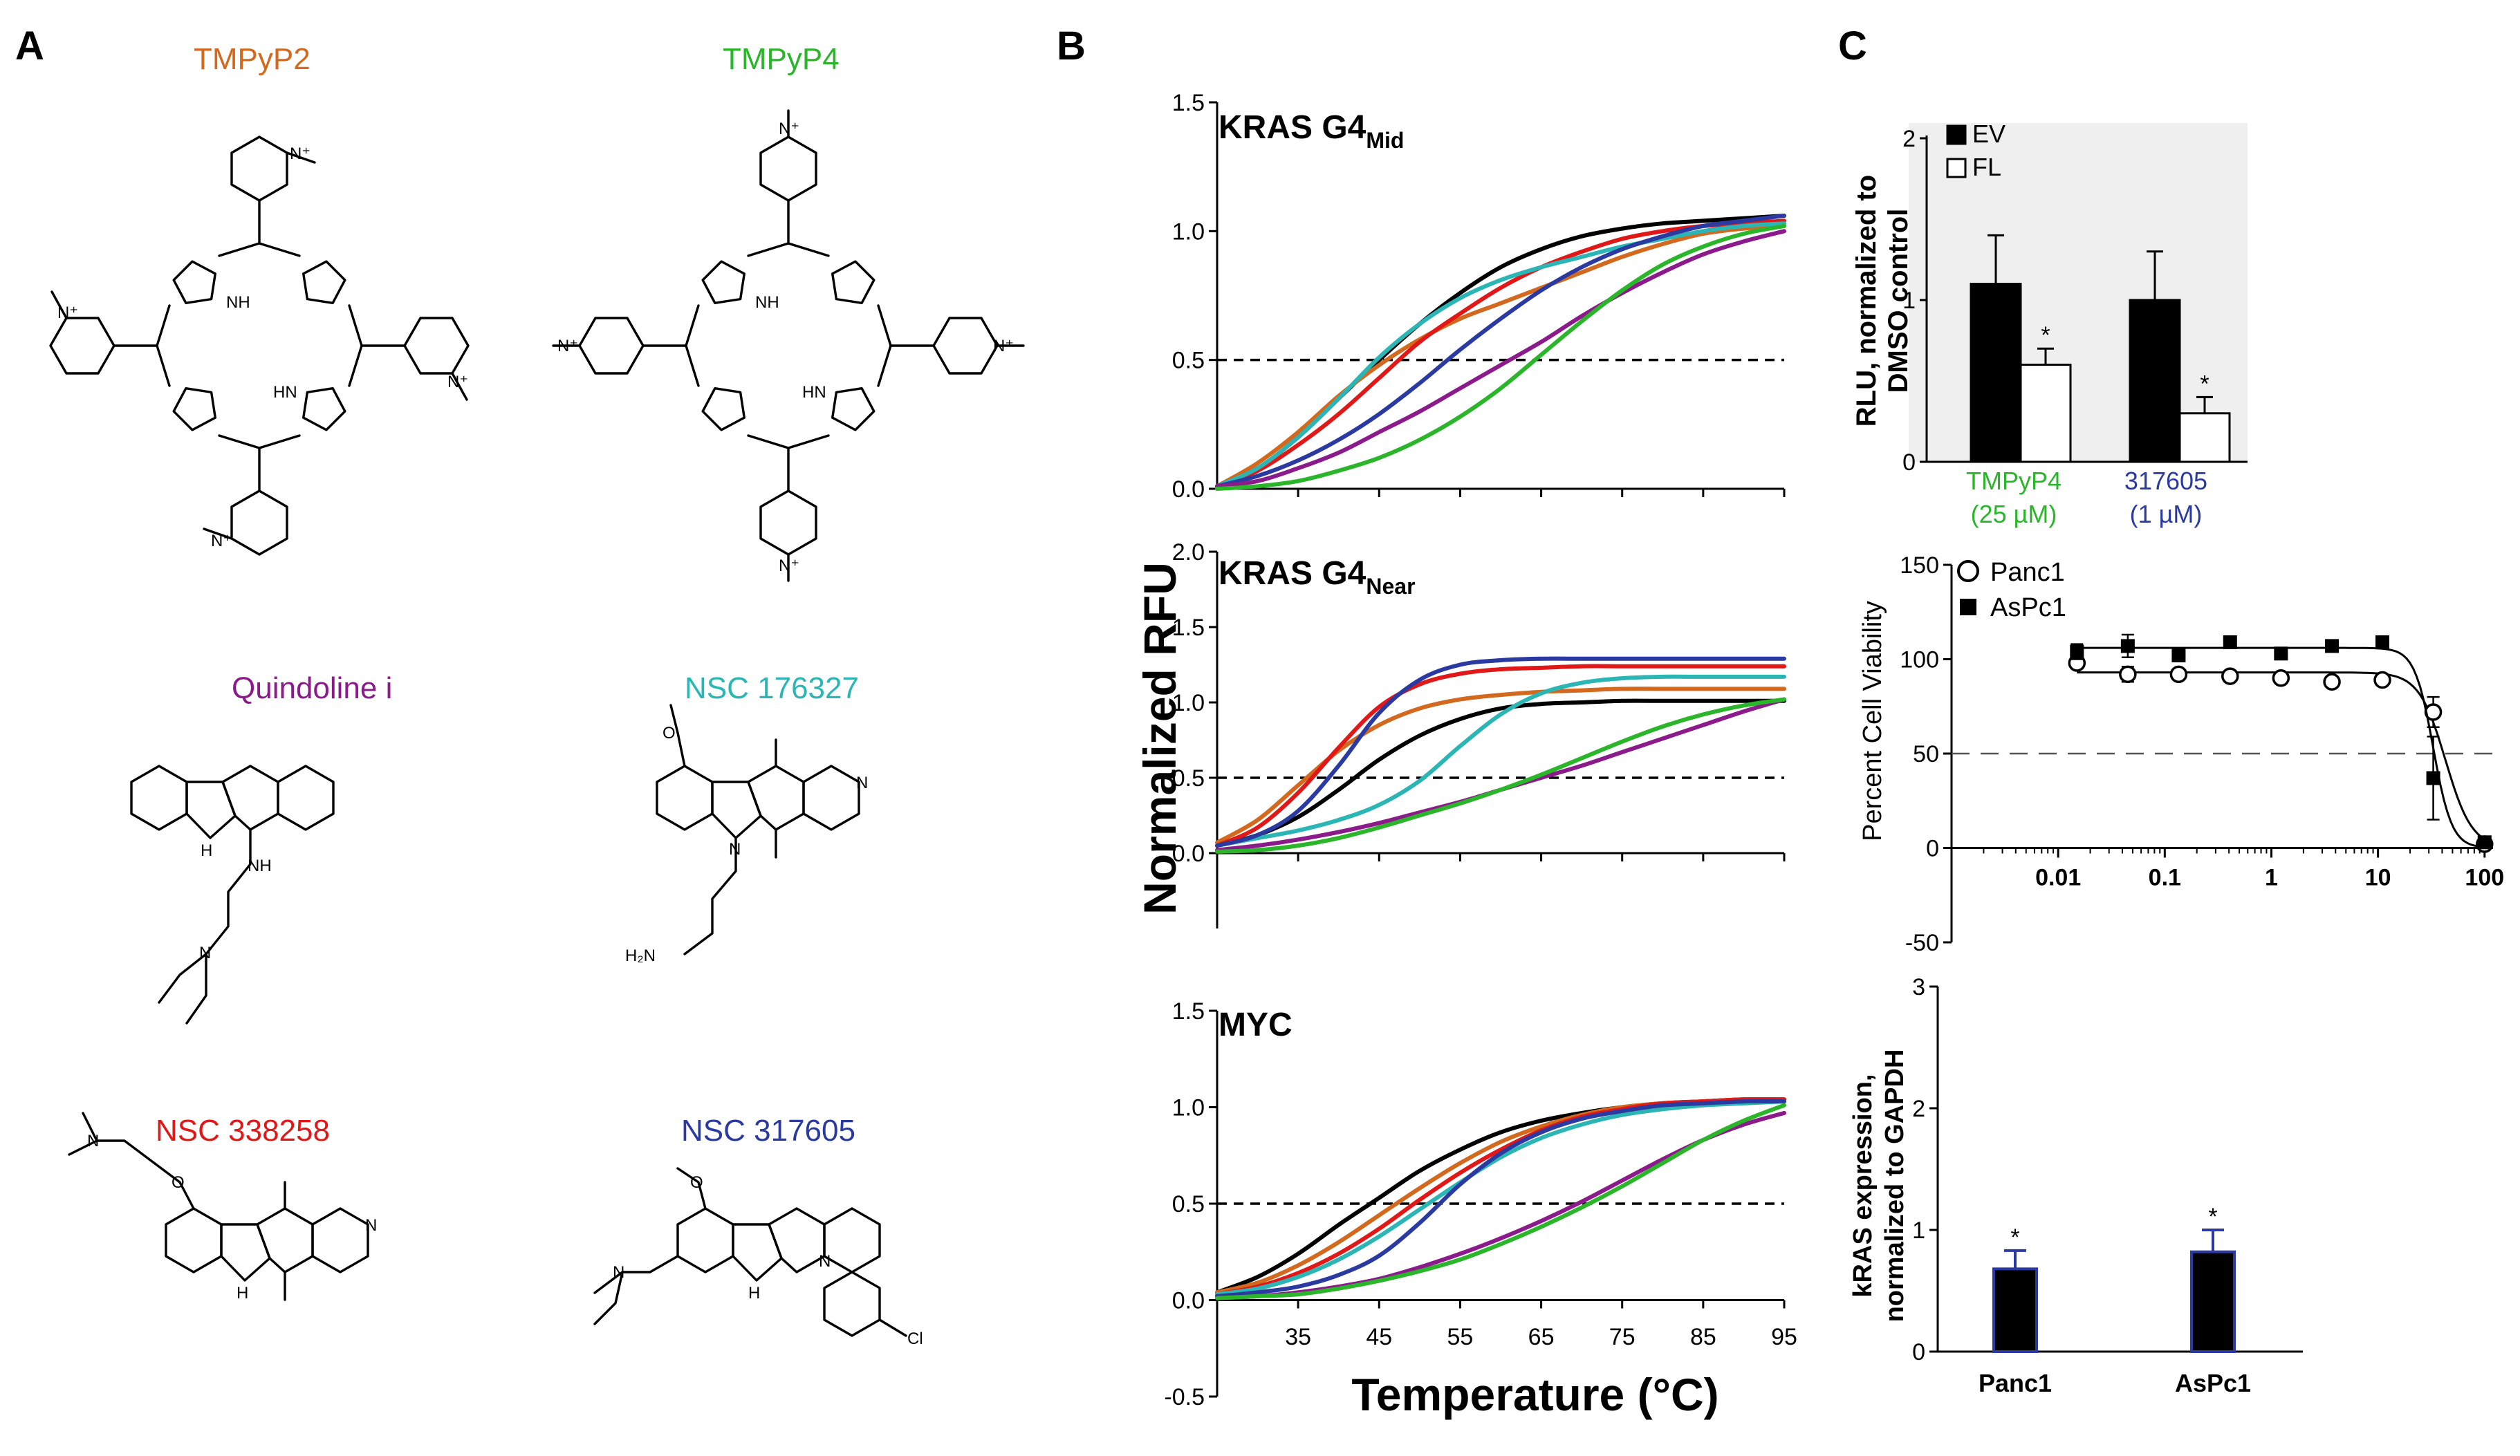 This screenshot has height=1456, width=2520. What do you see at coordinates (915, 1338) in the screenshot?
I see `atom-cl: Cl` at bounding box center [915, 1338].